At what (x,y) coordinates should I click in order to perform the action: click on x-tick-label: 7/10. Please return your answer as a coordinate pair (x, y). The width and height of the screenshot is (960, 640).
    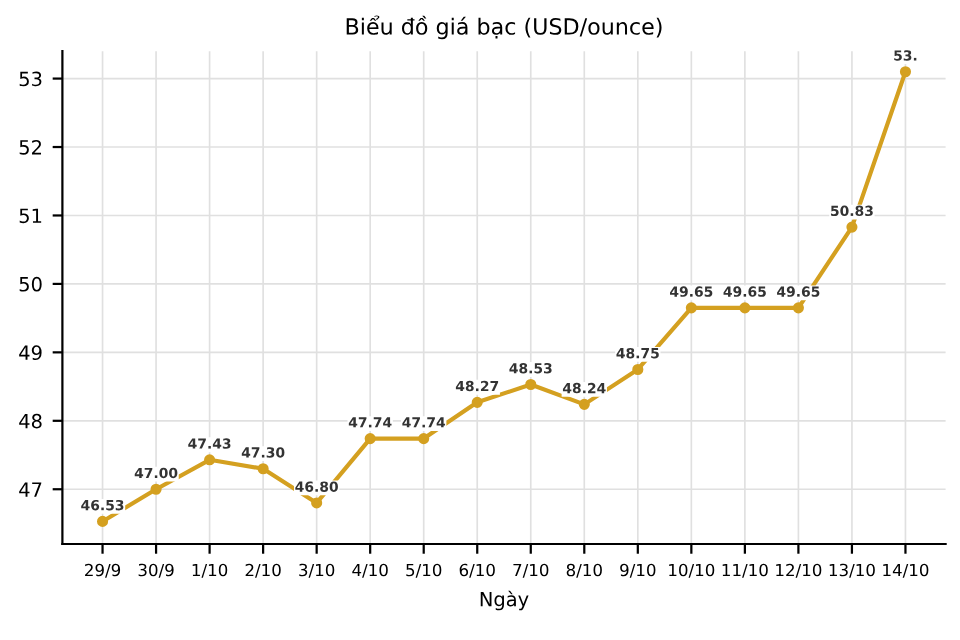
    Looking at the image, I should click on (531, 570).